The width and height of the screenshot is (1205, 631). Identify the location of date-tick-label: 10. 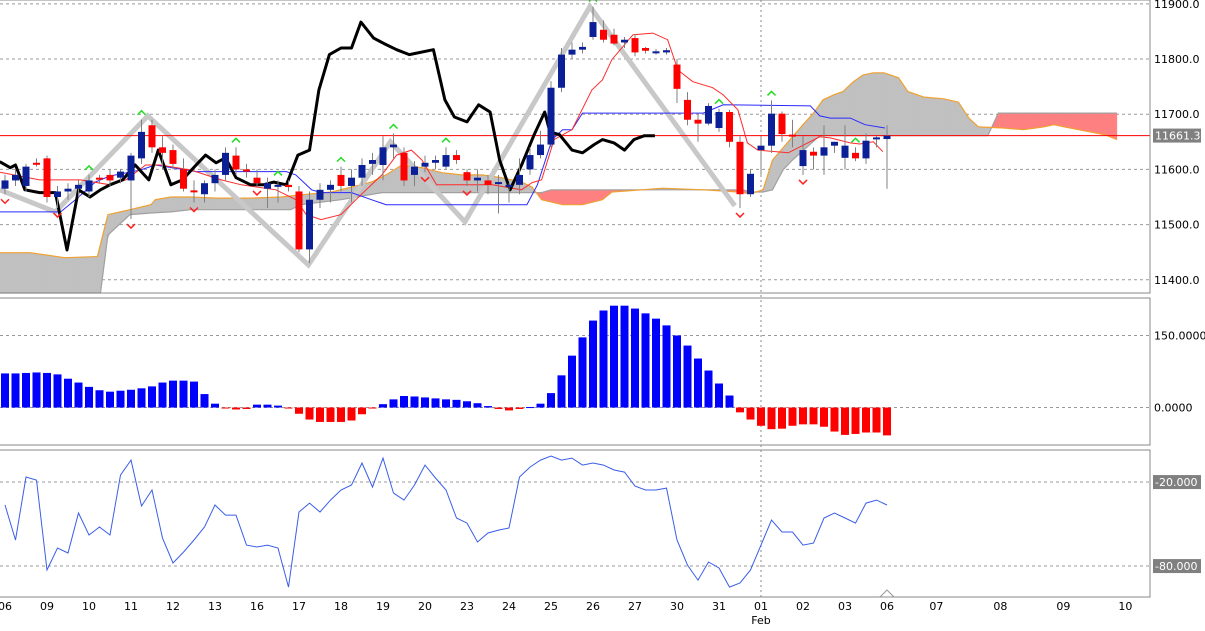
(89, 606).